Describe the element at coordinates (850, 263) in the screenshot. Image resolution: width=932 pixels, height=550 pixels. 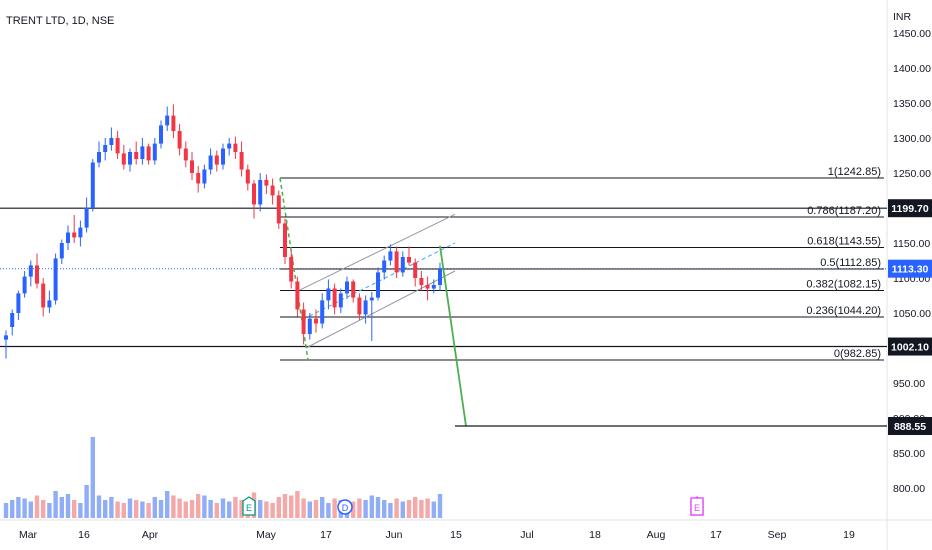
I see `fib-level-label: 0.5(1112.85)` at that location.